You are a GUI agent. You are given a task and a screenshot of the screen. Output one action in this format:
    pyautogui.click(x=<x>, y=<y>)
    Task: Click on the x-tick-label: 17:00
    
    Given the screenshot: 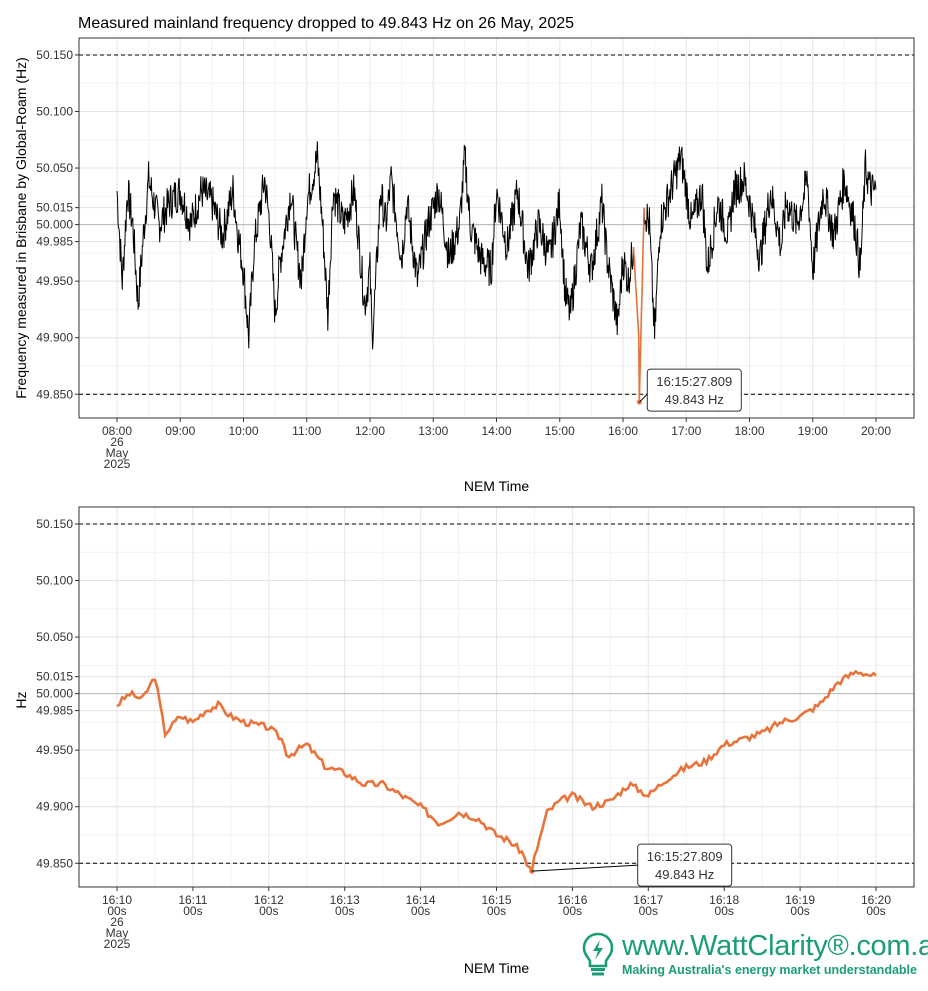 What is the action you would take?
    pyautogui.click(x=686, y=431)
    